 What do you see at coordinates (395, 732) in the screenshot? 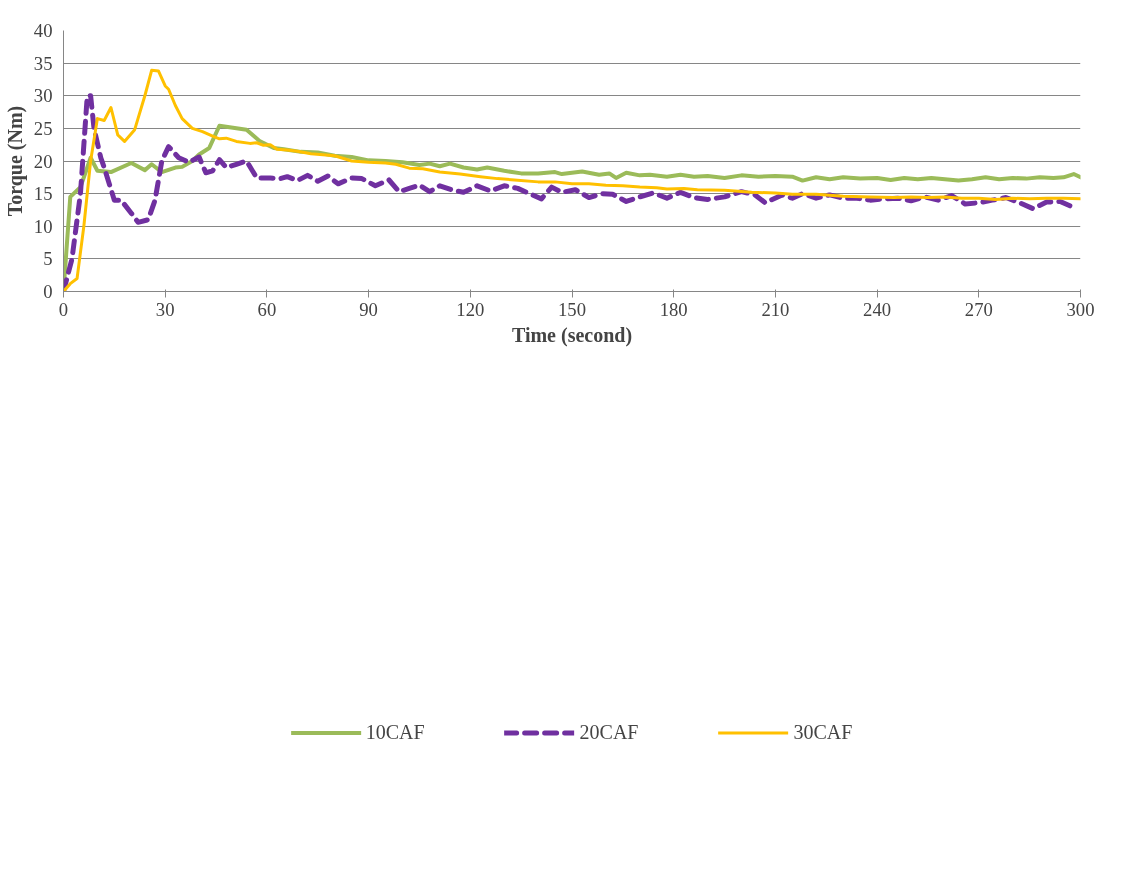
I see `legend-label: 10CAF` at bounding box center [395, 732].